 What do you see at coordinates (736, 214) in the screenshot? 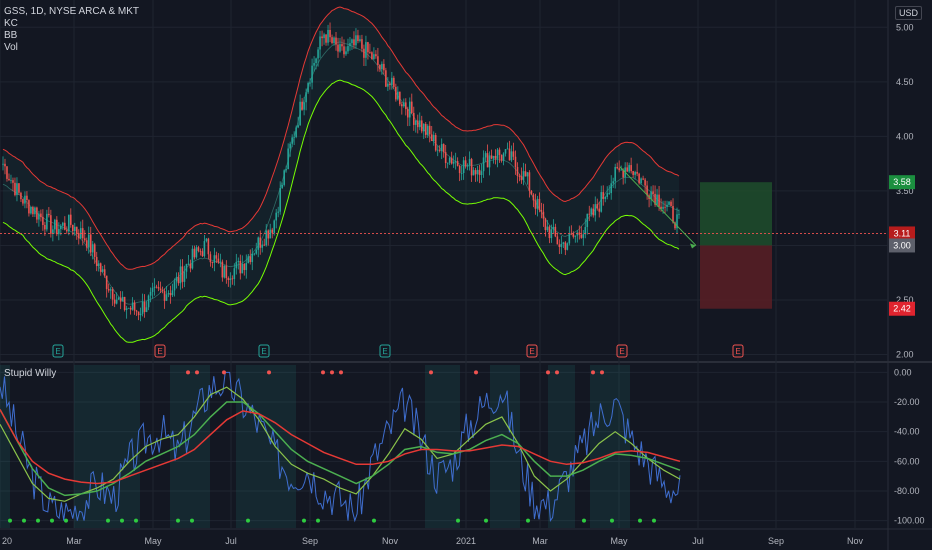
I see `target-zone` at bounding box center [736, 214].